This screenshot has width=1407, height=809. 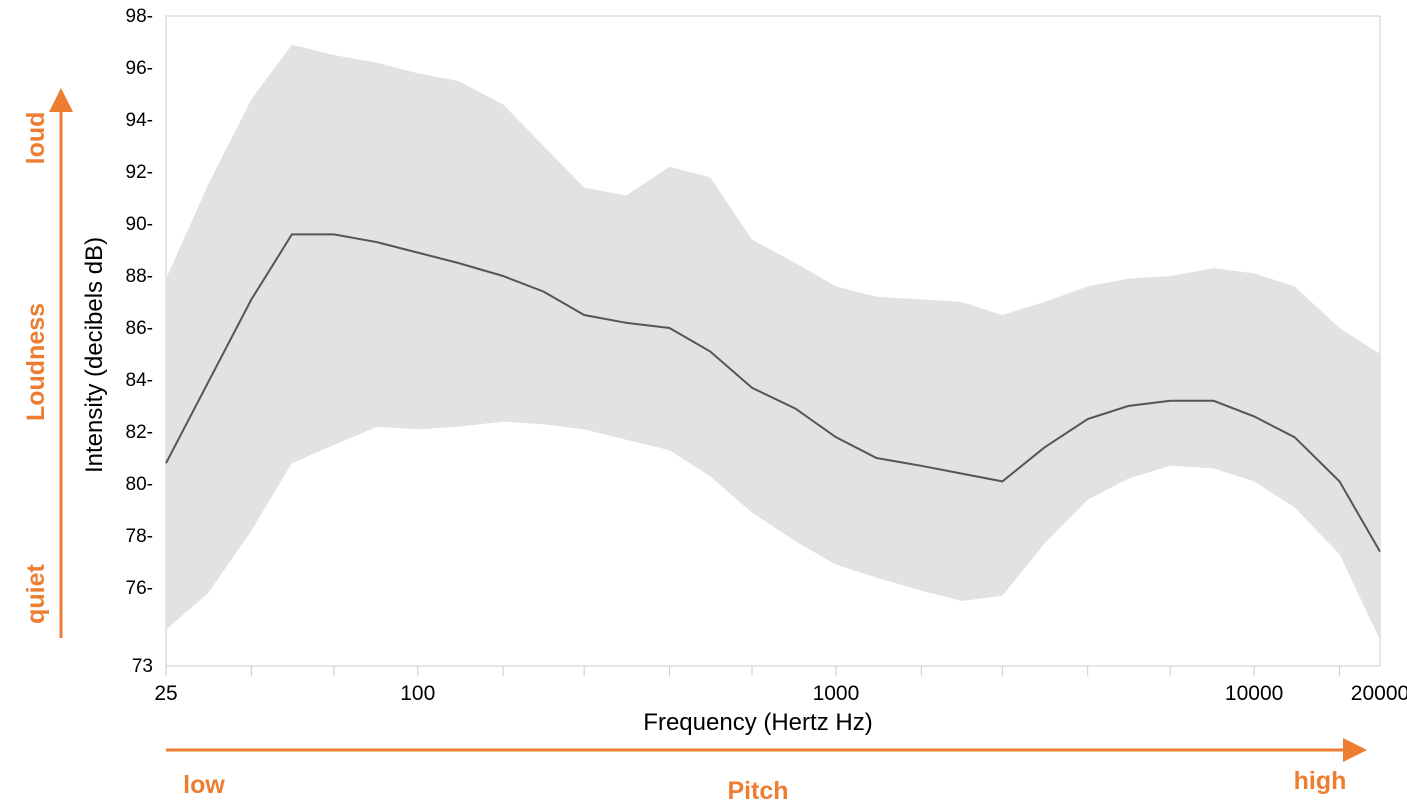 What do you see at coordinates (94, 355) in the screenshot?
I see `y-axis-title: Intensity (decibels dB)` at bounding box center [94, 355].